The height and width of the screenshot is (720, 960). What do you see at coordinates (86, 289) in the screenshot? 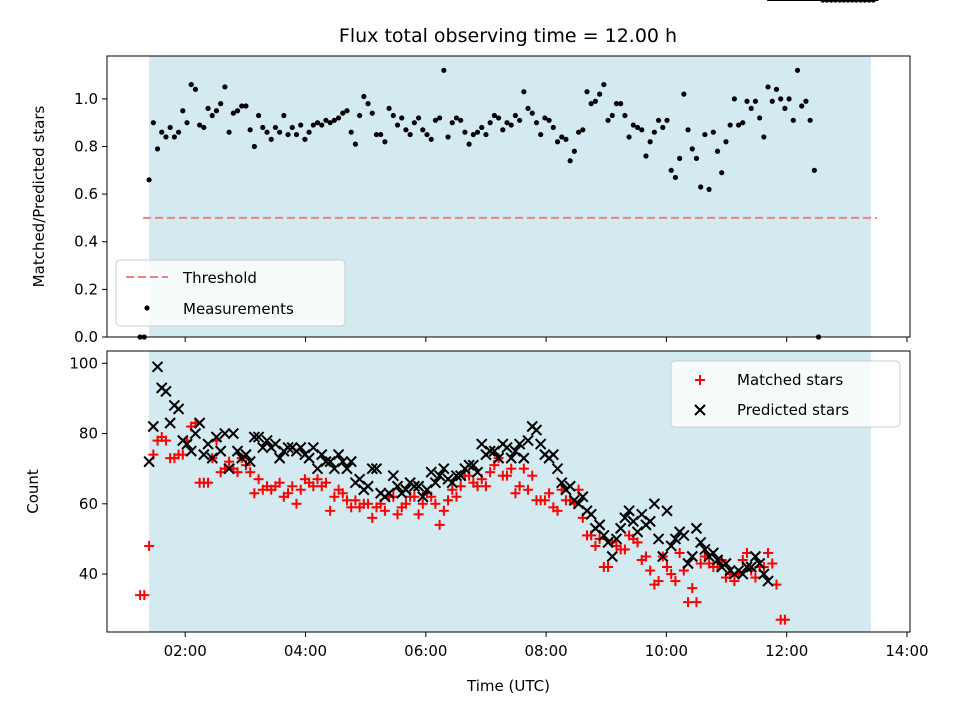
I see `y-tick-label: 0.2` at bounding box center [86, 289].